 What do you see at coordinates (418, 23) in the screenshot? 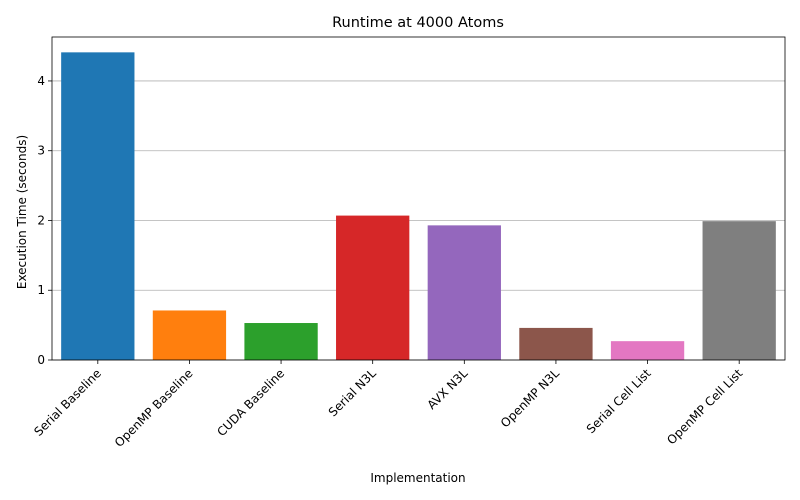
I see `chart-title: Runtime at 4000 Atoms` at bounding box center [418, 23].